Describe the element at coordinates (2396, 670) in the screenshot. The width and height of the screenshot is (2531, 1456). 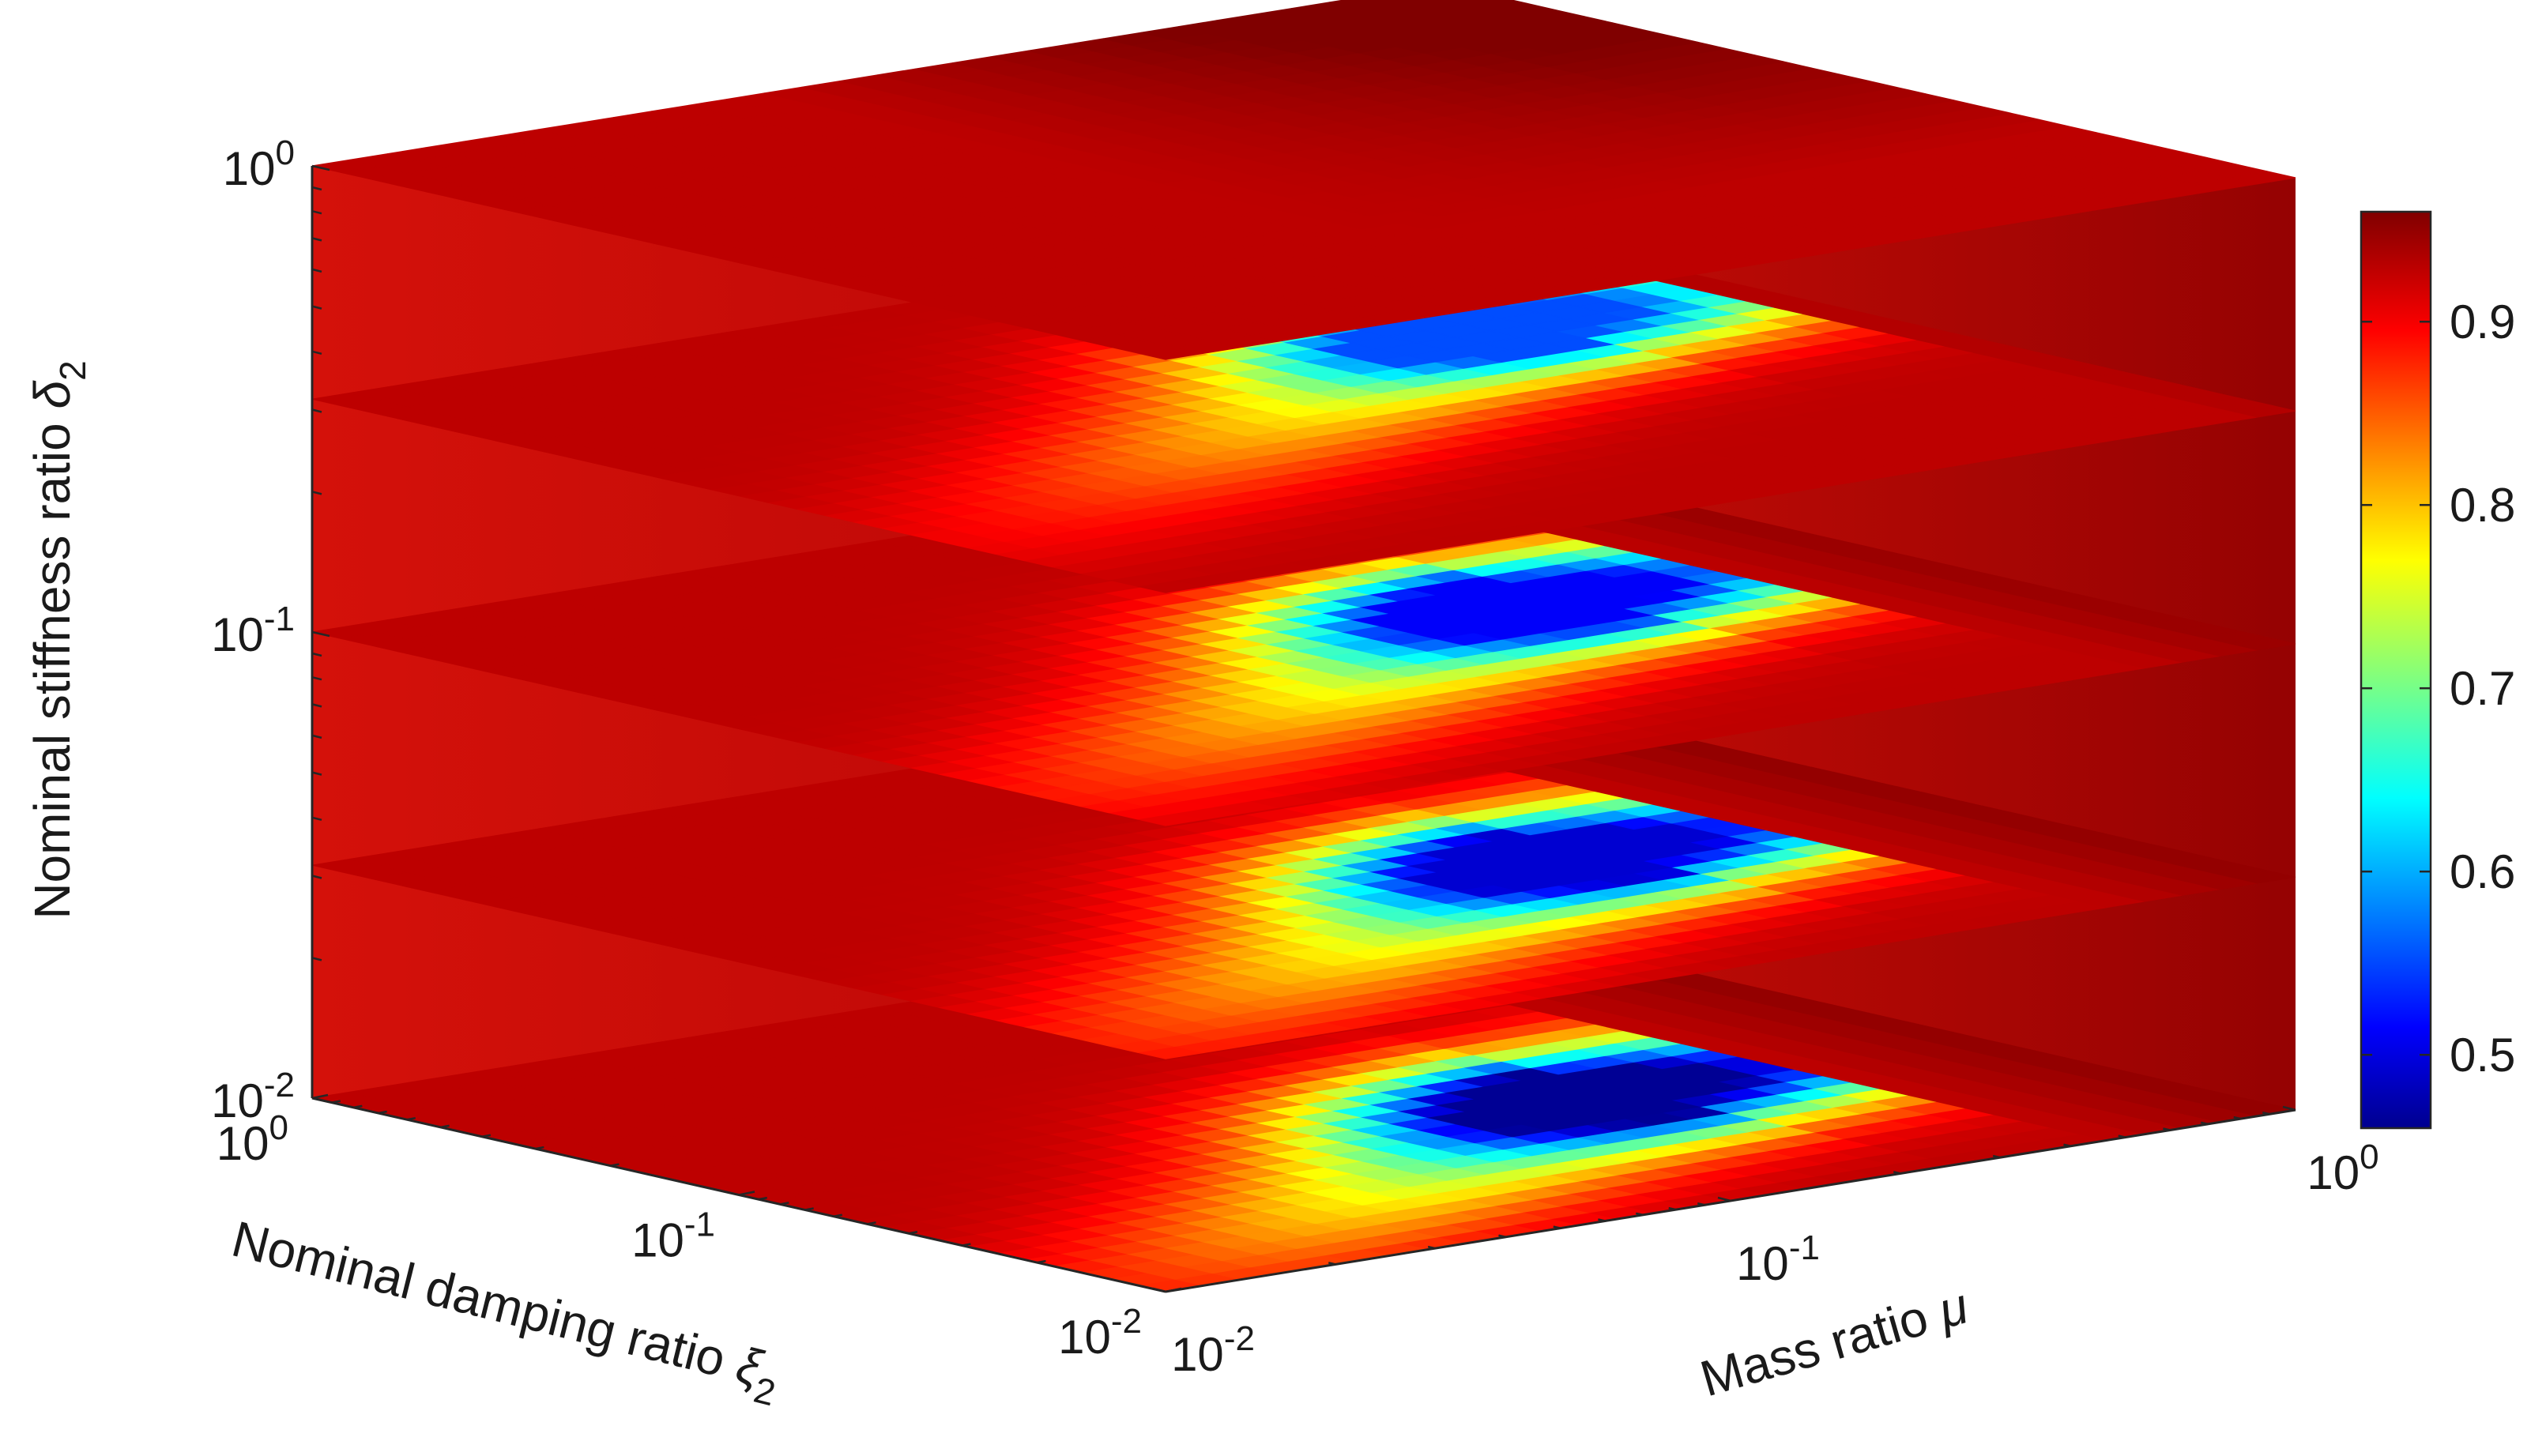
I see `colorbar-gradient` at that location.